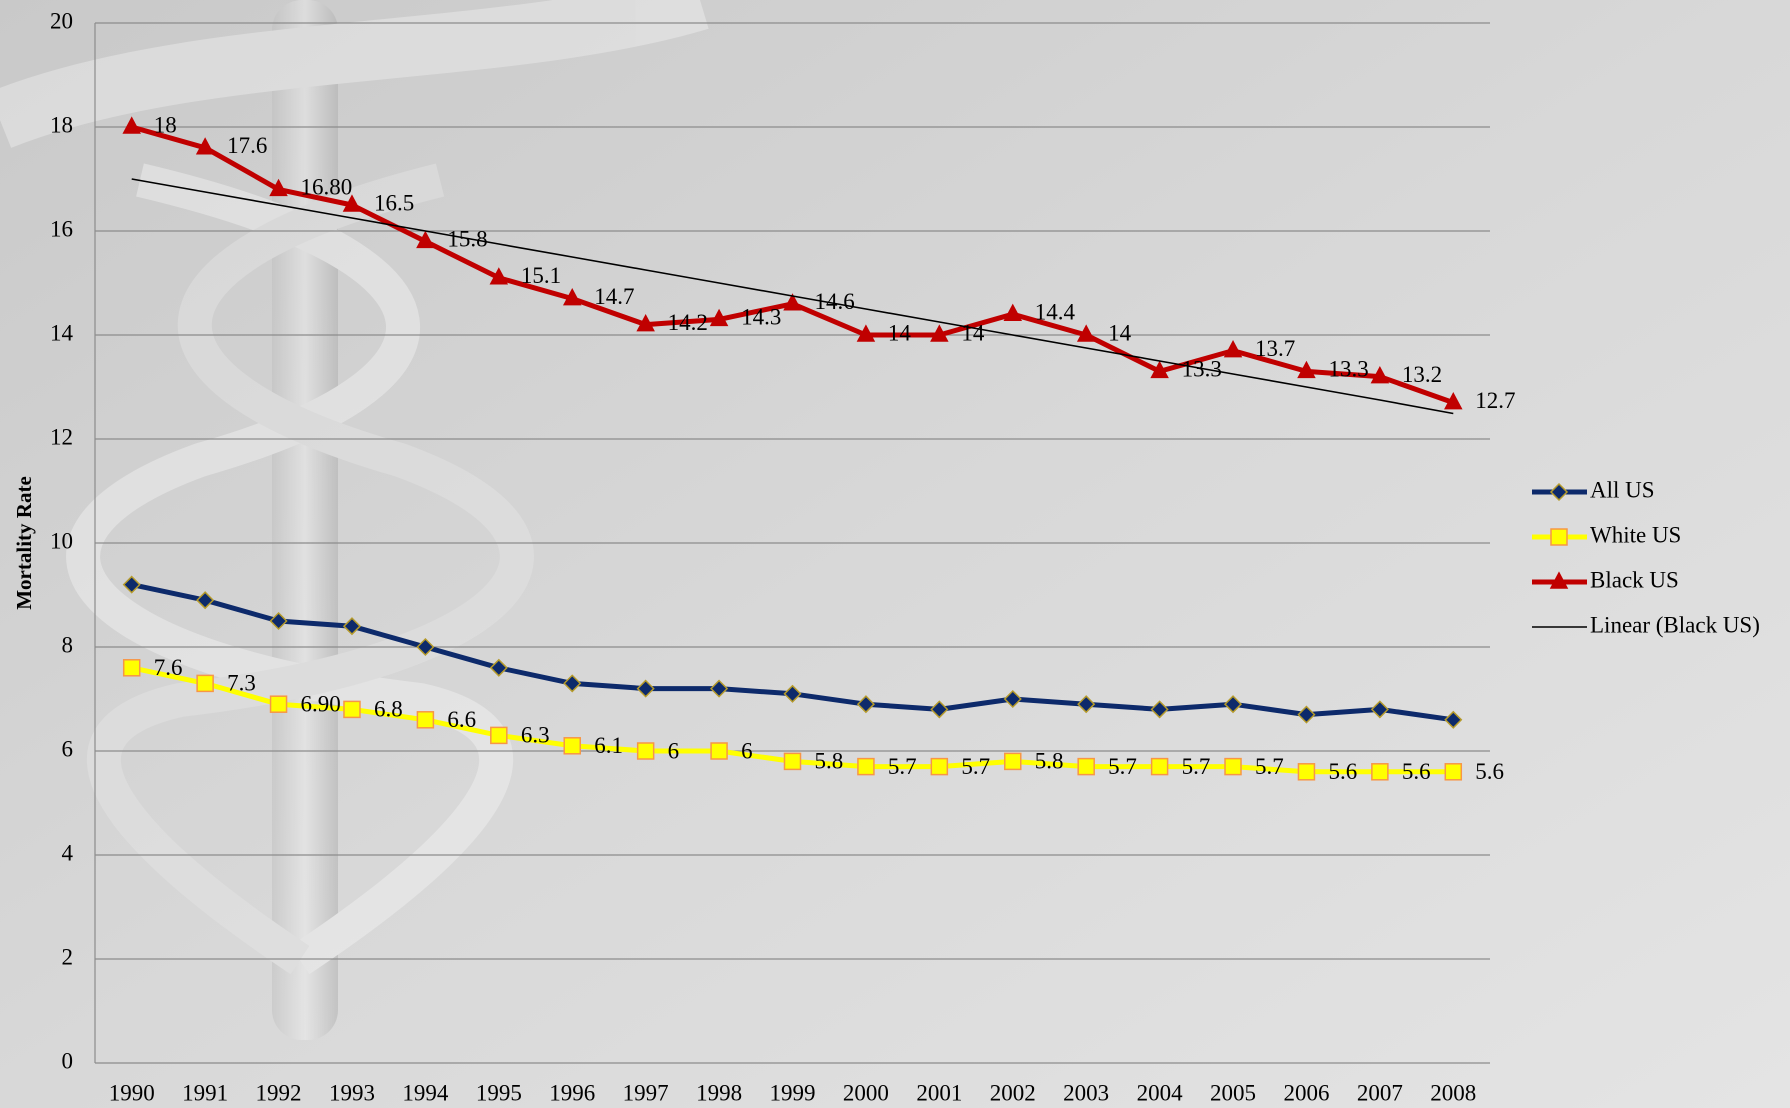  What do you see at coordinates (61, 540) in the screenshot?
I see `y-tick-label: 10` at bounding box center [61, 540].